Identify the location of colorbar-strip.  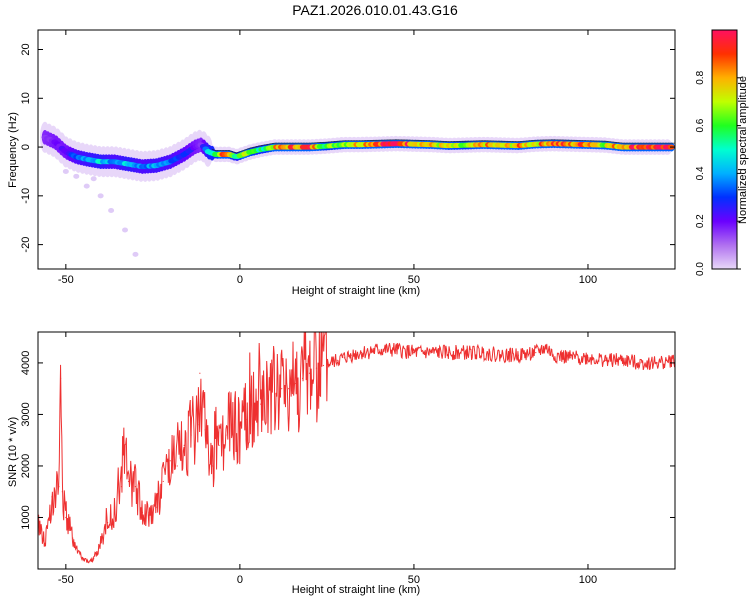
(724, 149).